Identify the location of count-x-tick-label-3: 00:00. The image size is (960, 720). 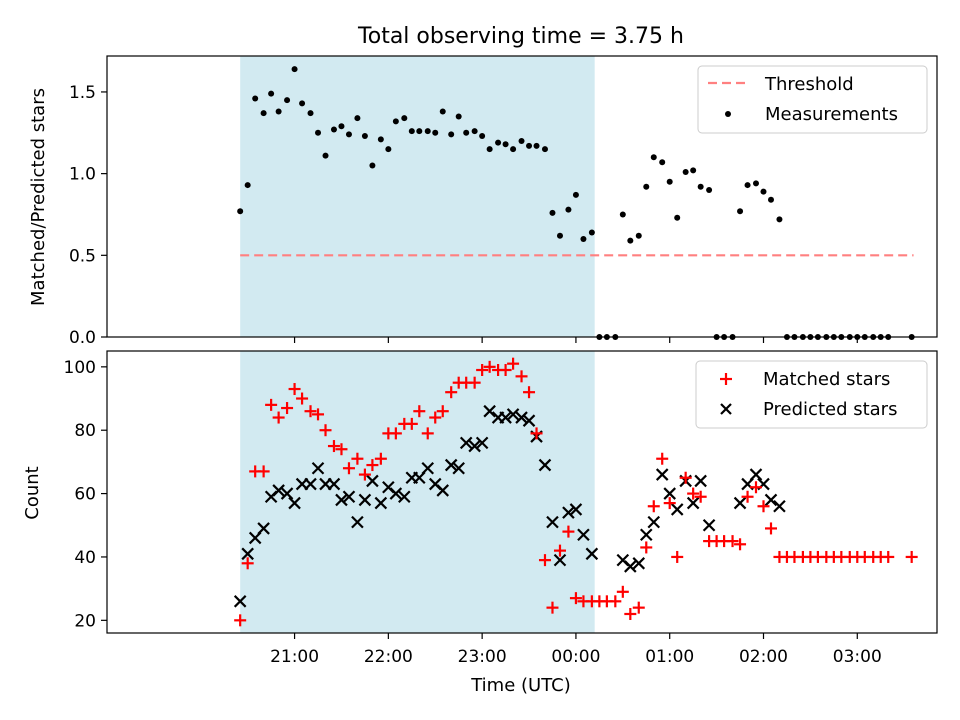
(575, 657).